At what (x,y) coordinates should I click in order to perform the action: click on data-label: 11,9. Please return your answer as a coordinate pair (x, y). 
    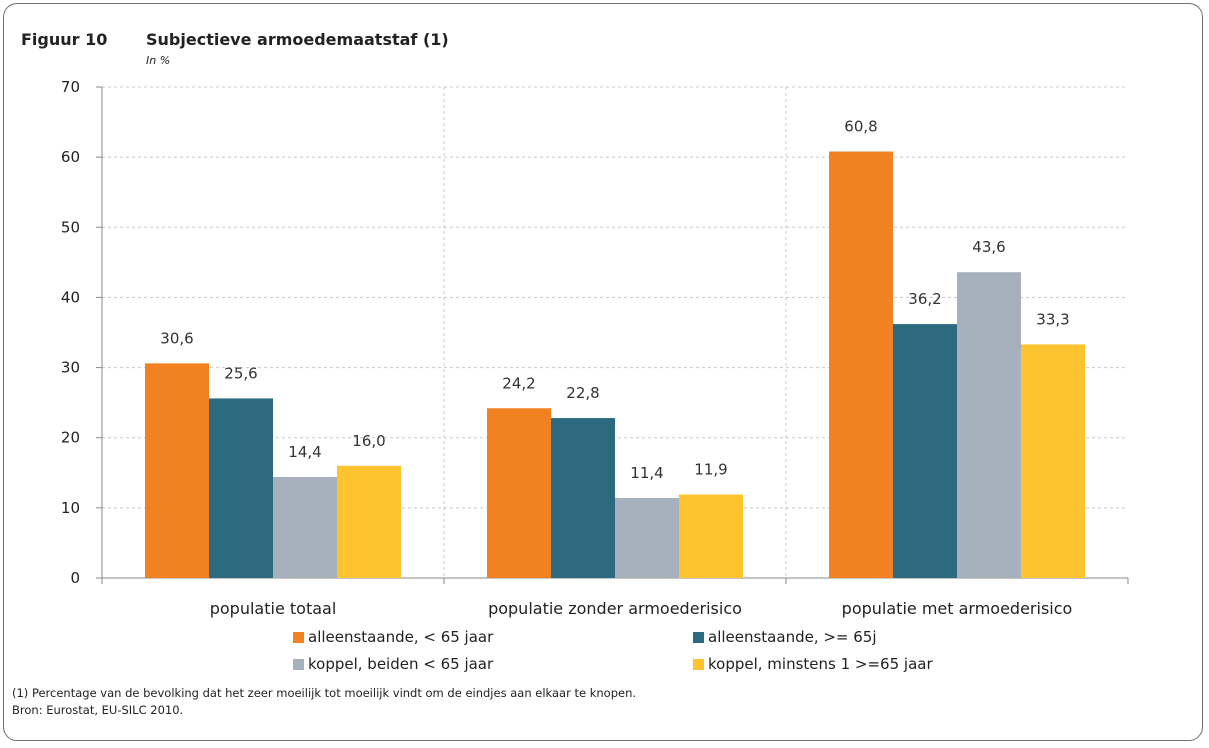
    Looking at the image, I should click on (710, 470).